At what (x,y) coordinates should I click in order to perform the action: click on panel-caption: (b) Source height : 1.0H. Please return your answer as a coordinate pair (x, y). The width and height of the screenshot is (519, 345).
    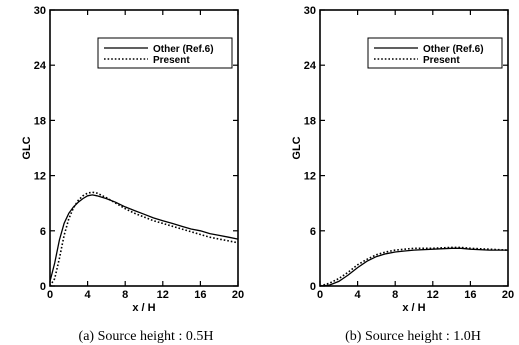
    Looking at the image, I should click on (413, 336).